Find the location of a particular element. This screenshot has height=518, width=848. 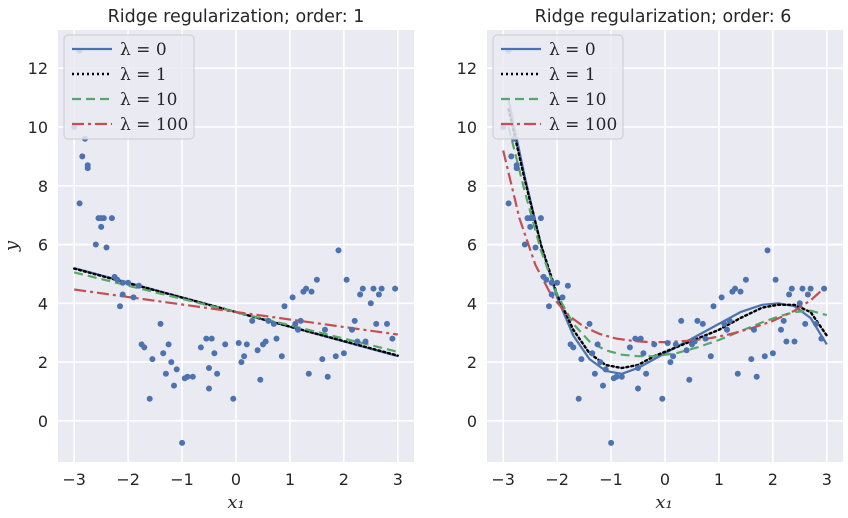

left-y-axis-label: y is located at coordinates (11, 246).